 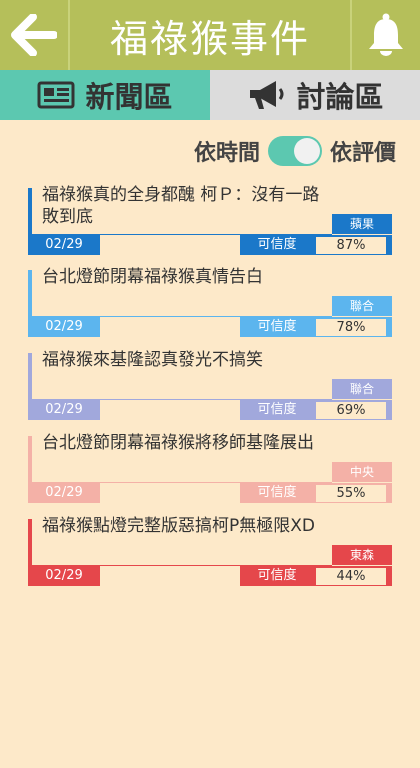 I want to click on credibility-box: 69%, so click(x=353, y=410).